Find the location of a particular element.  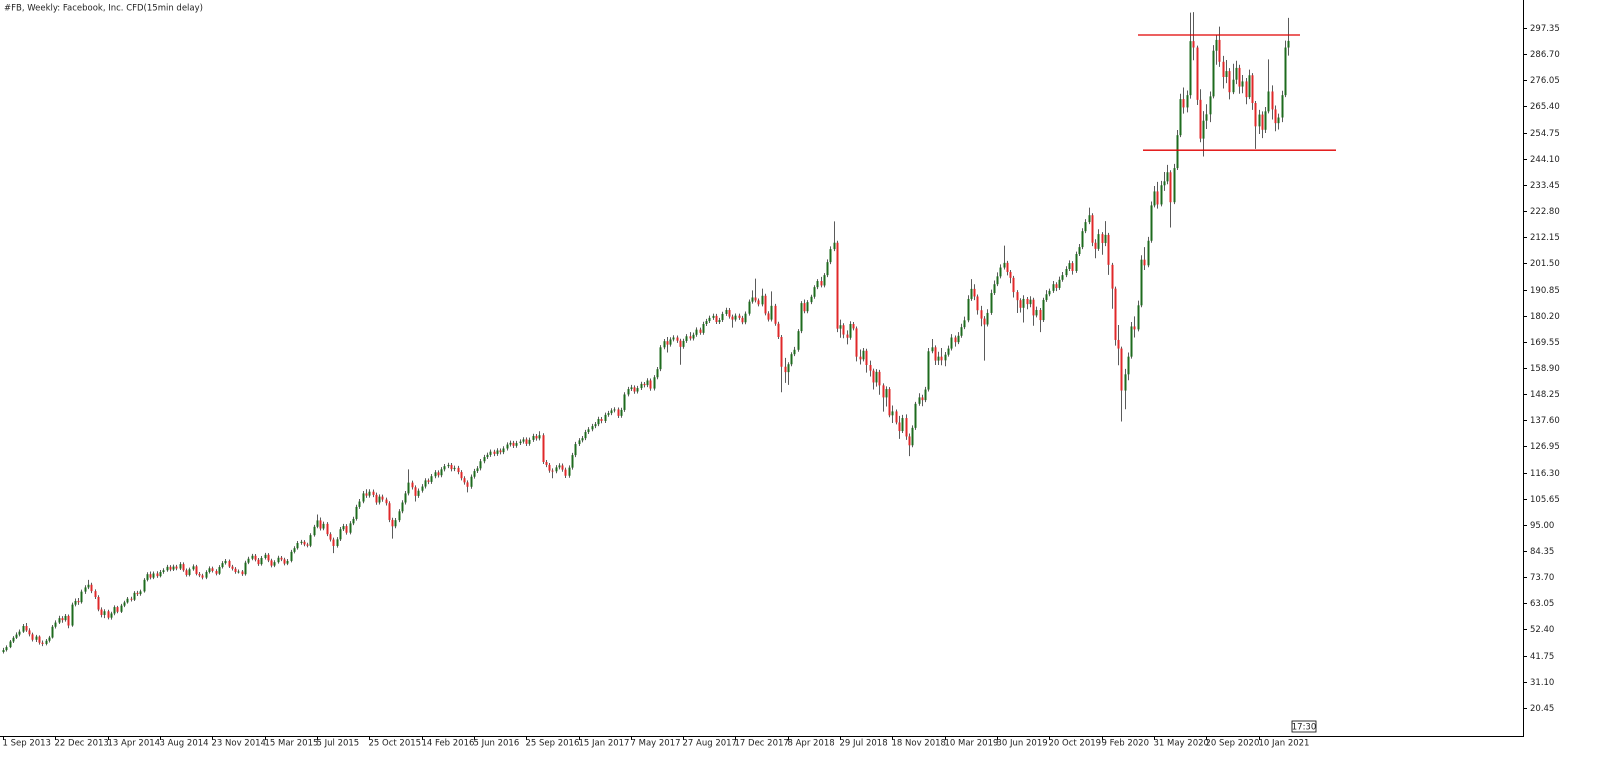

y-tick-label: 201.50 is located at coordinates (1545, 264).